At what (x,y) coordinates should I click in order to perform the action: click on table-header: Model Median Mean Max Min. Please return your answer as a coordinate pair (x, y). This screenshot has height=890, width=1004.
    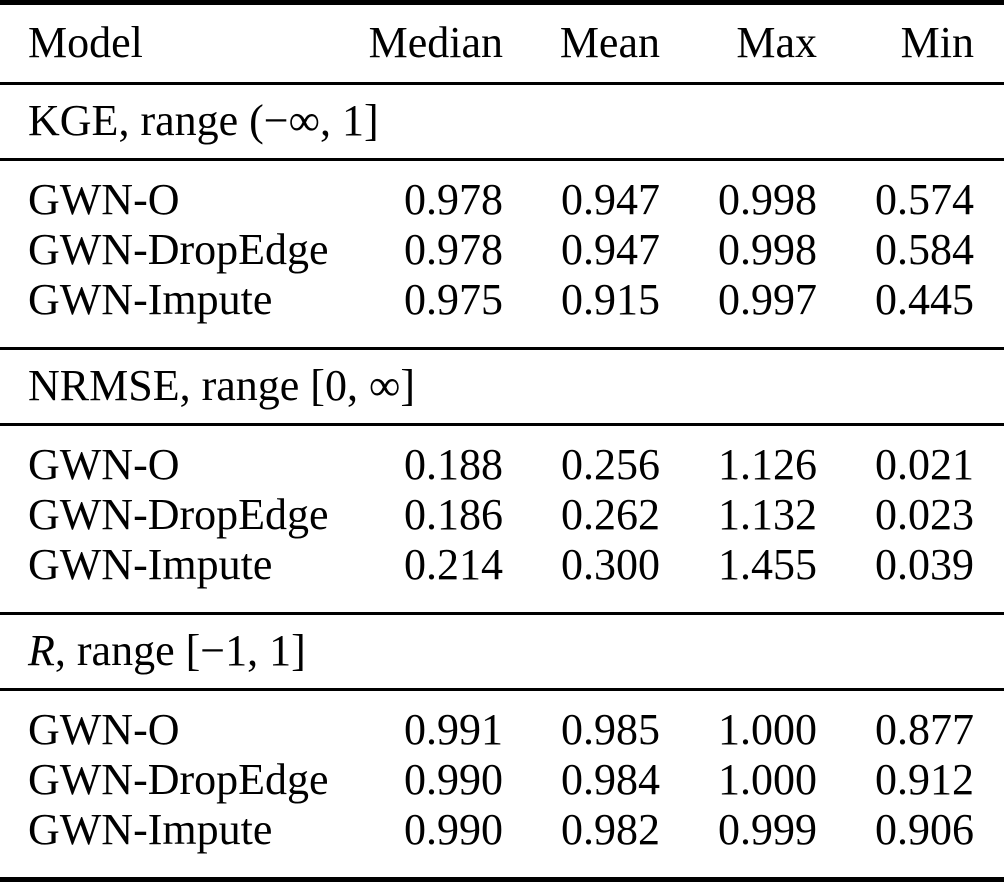
    Looking at the image, I should click on (502, 43).